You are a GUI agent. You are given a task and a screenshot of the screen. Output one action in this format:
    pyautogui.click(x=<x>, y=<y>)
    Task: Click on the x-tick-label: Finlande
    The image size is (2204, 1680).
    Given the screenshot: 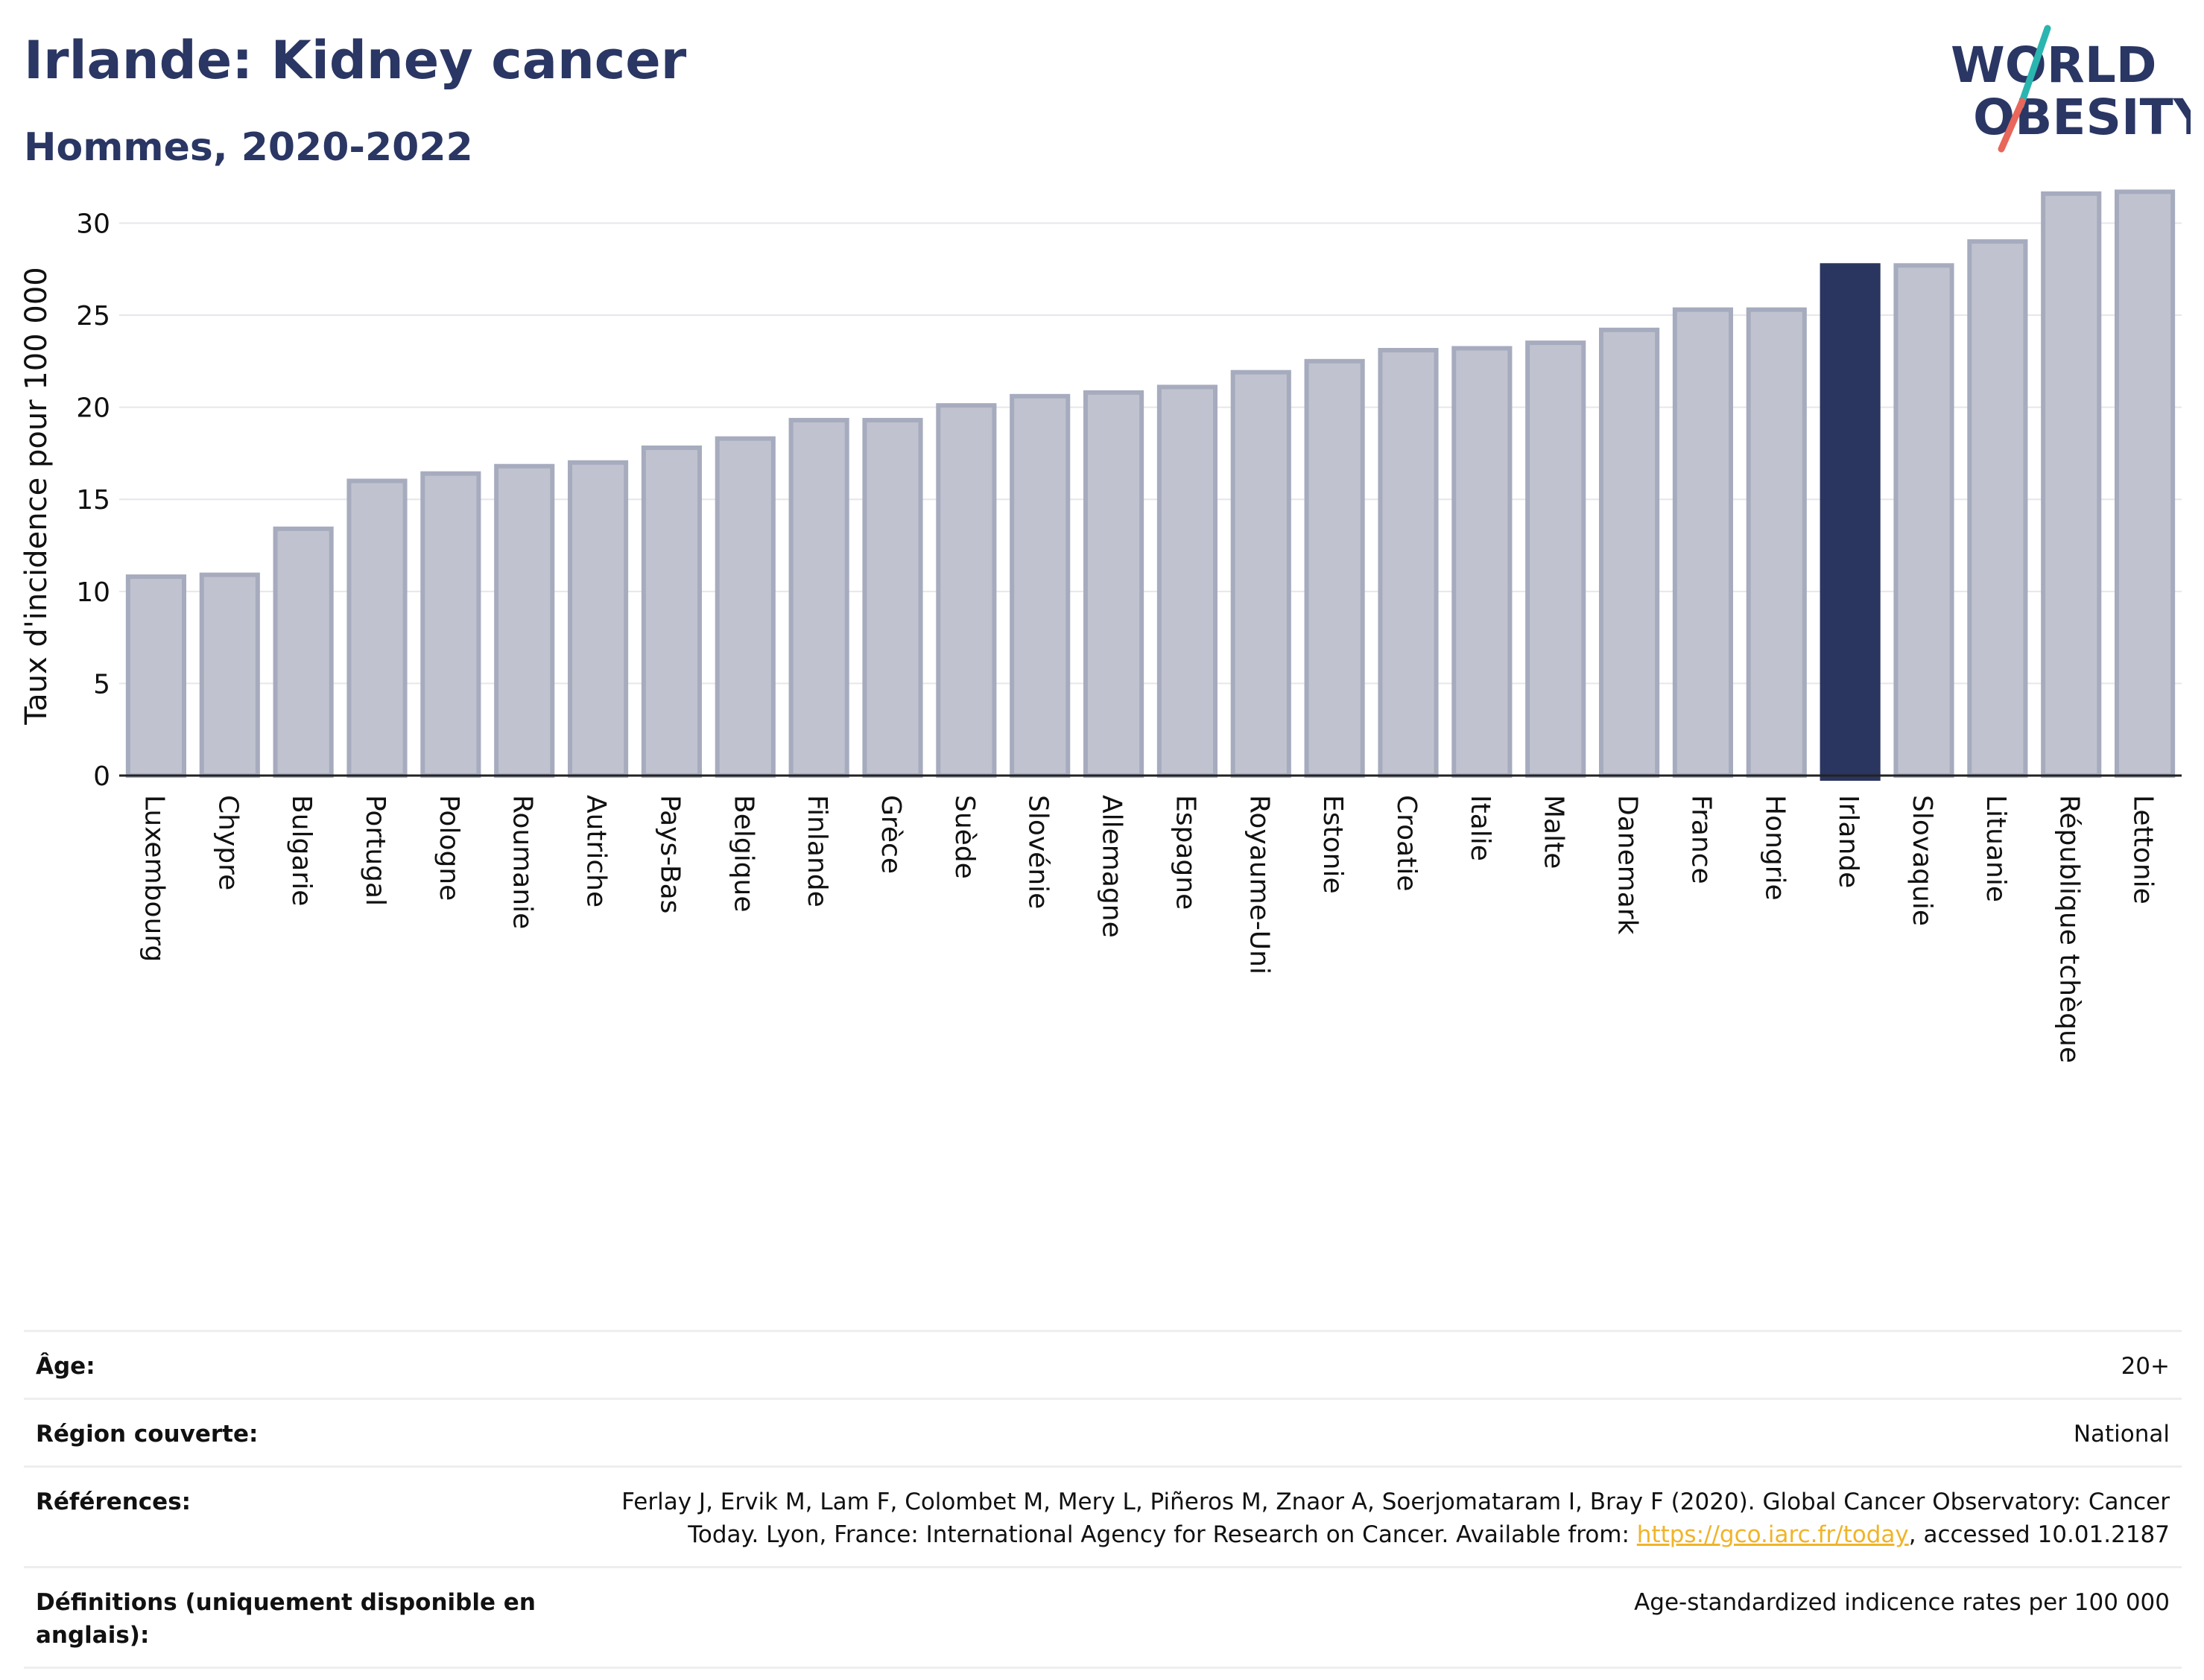 What is the action you would take?
    pyautogui.click(x=817, y=851)
    